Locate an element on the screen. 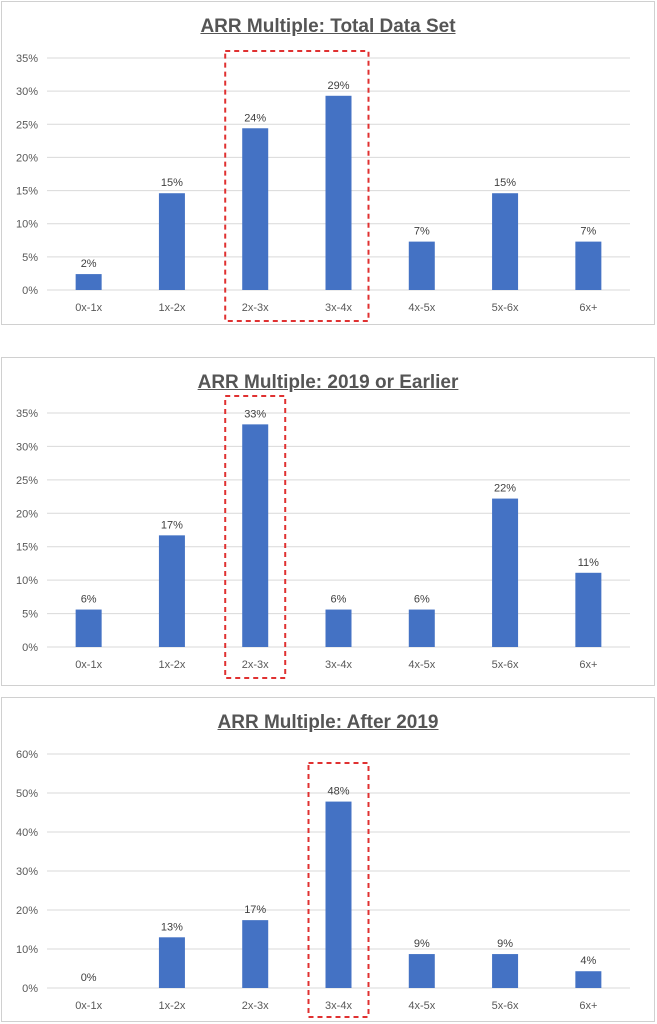 The image size is (657, 1024). data-label: 2% is located at coordinates (89, 264).